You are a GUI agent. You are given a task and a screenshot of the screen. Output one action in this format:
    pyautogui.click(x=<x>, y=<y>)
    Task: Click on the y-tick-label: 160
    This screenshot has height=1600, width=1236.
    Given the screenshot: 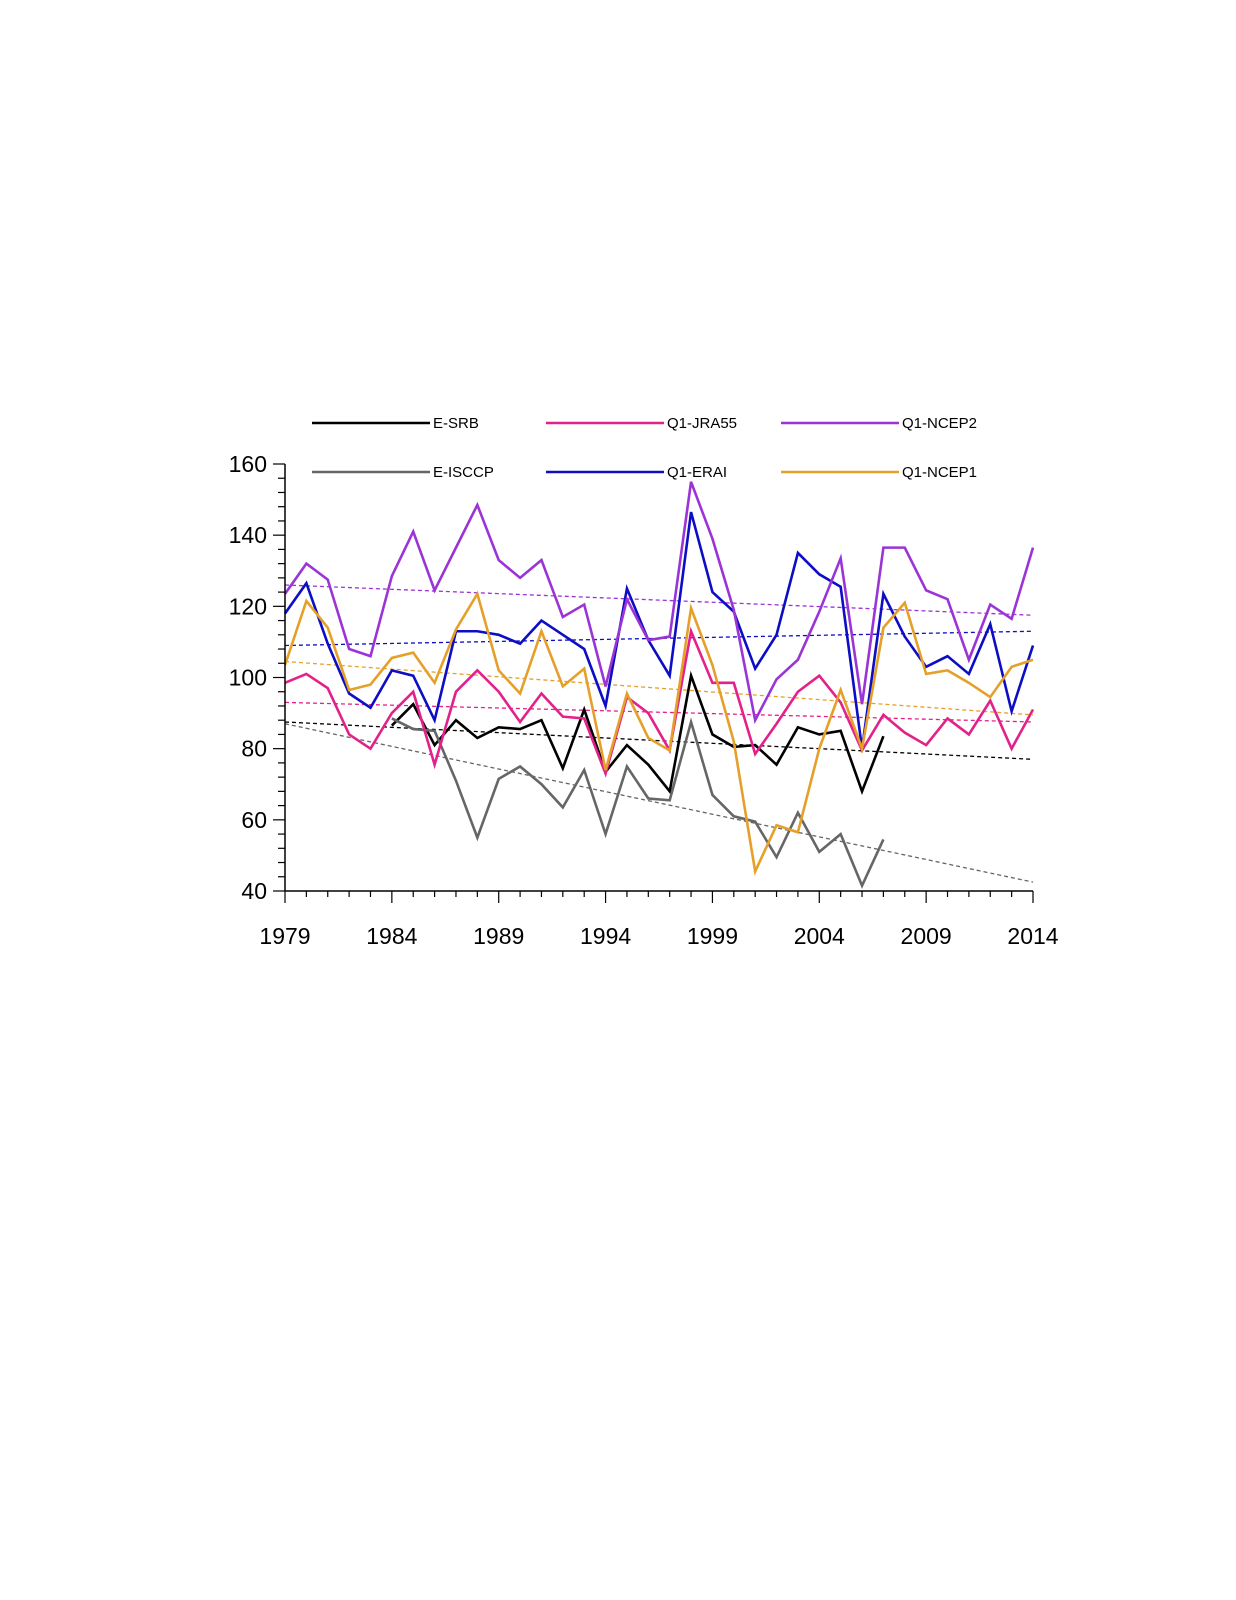 What is the action you would take?
    pyautogui.click(x=248, y=464)
    